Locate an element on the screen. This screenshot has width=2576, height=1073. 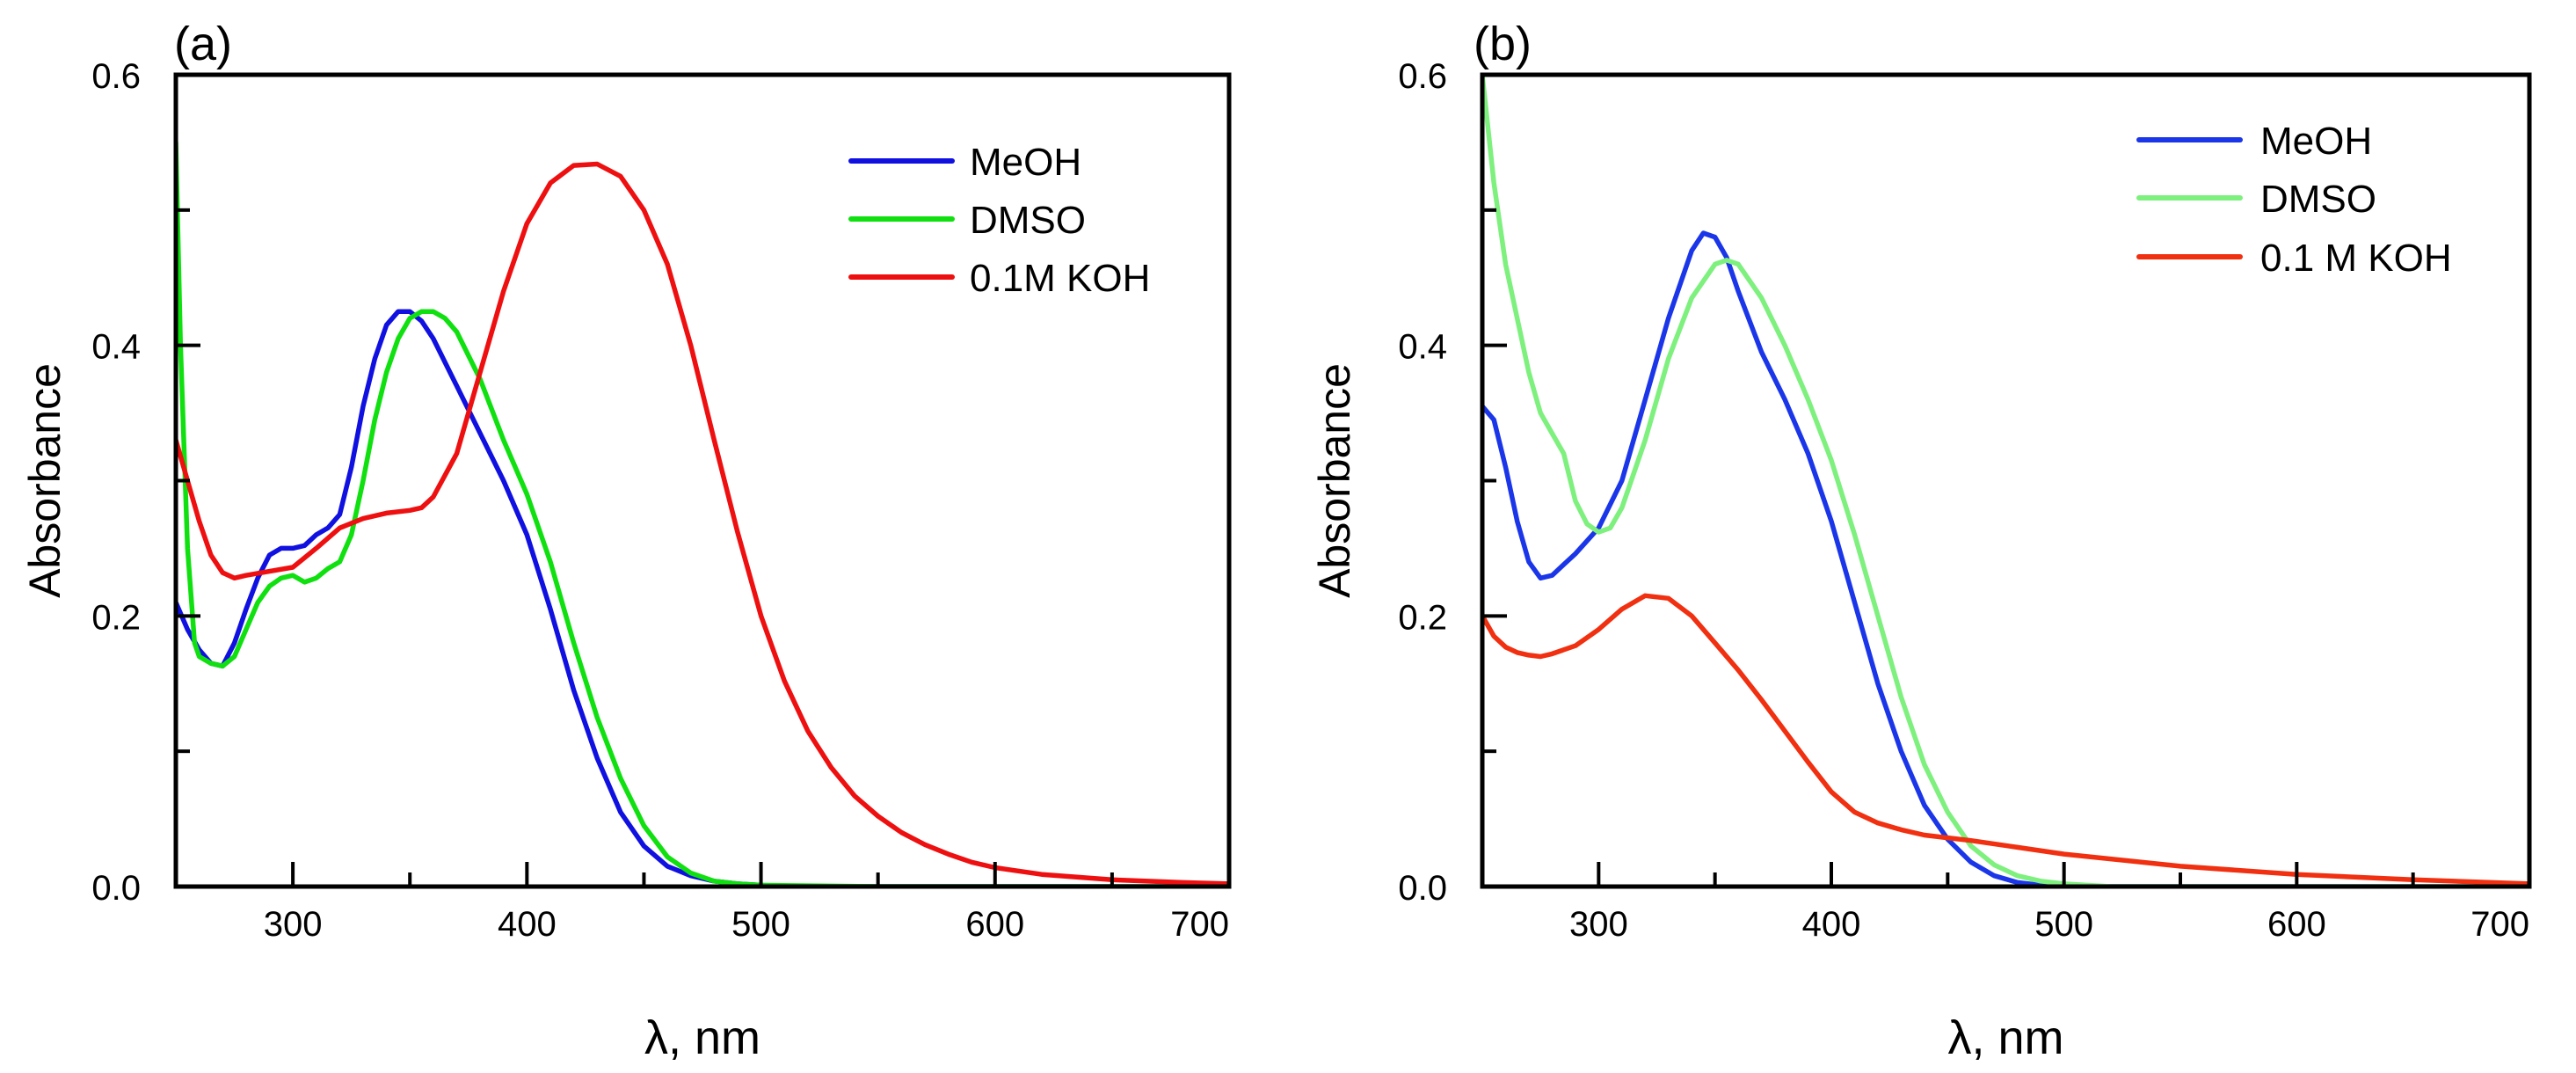
legend-label: 0.1 M KOH is located at coordinates (2356, 259).